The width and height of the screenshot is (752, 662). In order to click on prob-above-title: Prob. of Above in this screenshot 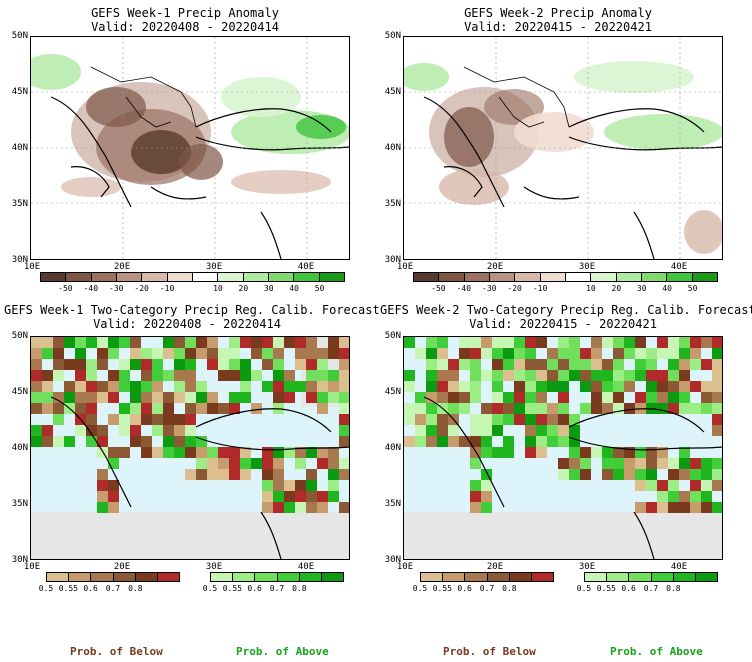, I will do `click(656, 651)`.